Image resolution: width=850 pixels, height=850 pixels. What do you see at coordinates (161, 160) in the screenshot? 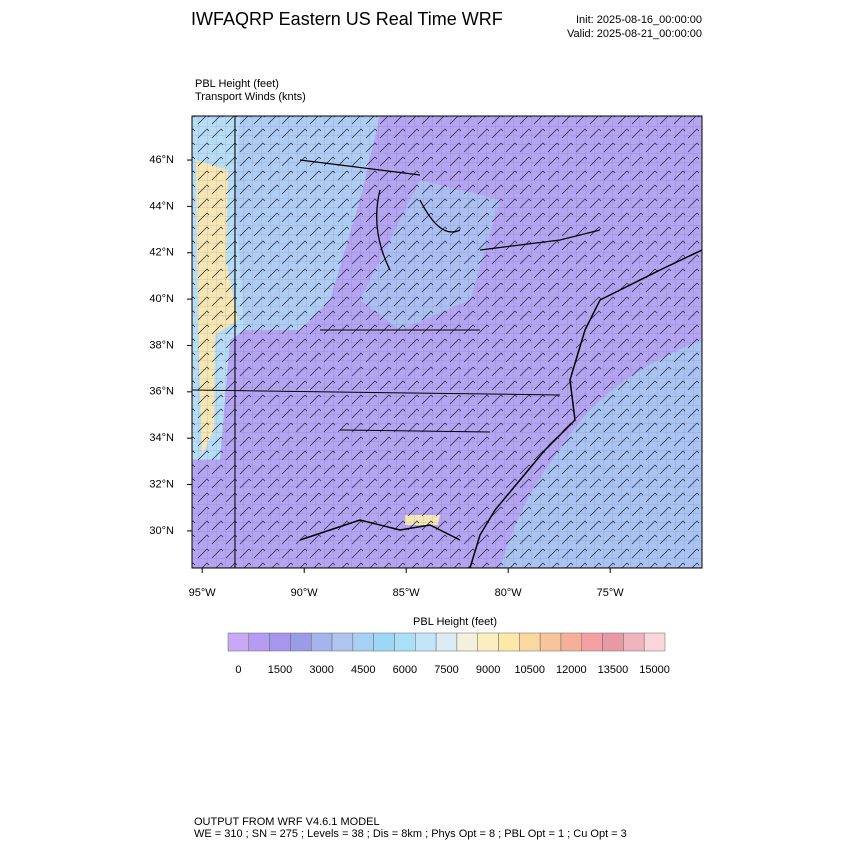
I see `y-tick-label: 46°N` at bounding box center [161, 160].